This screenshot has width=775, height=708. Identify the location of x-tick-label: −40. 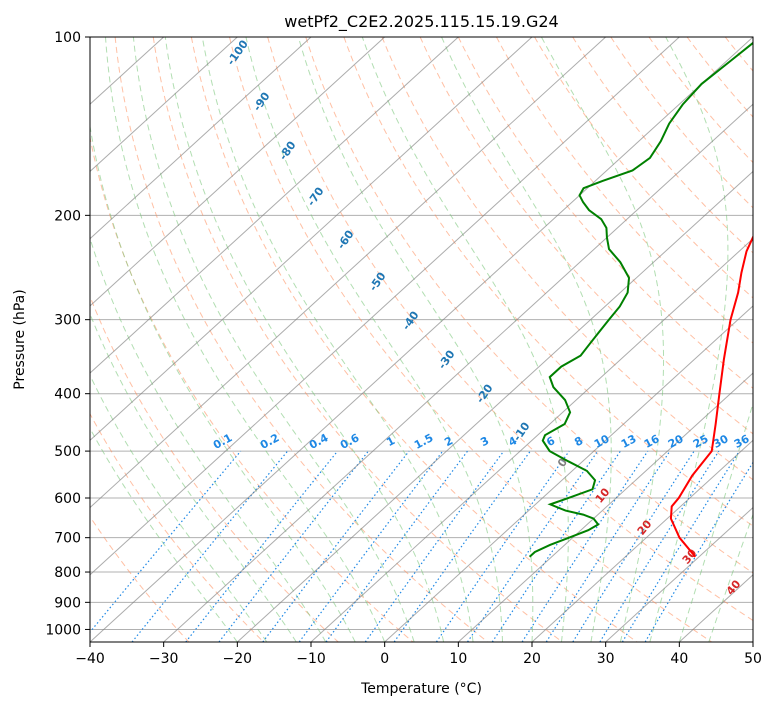
(90, 659).